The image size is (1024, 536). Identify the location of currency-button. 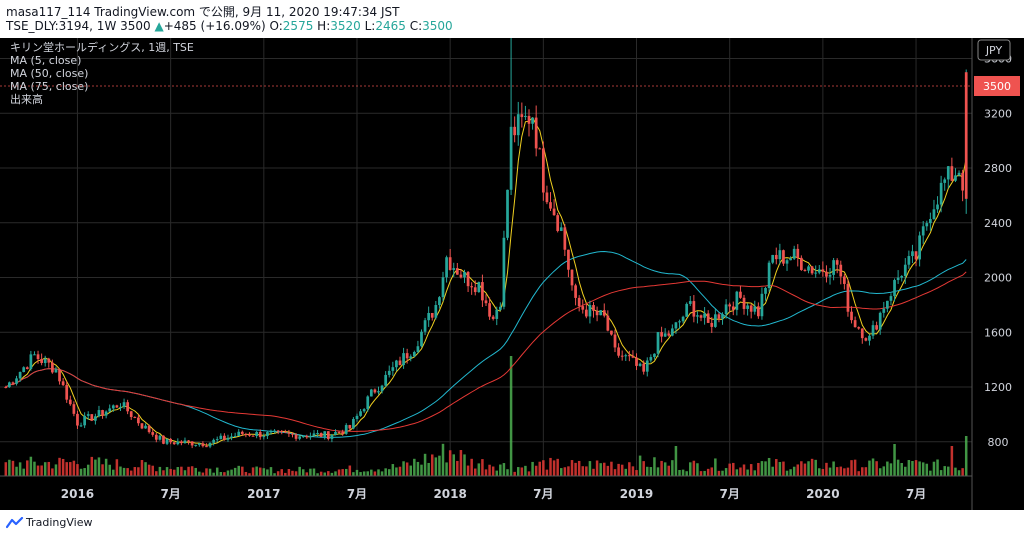
(994, 50).